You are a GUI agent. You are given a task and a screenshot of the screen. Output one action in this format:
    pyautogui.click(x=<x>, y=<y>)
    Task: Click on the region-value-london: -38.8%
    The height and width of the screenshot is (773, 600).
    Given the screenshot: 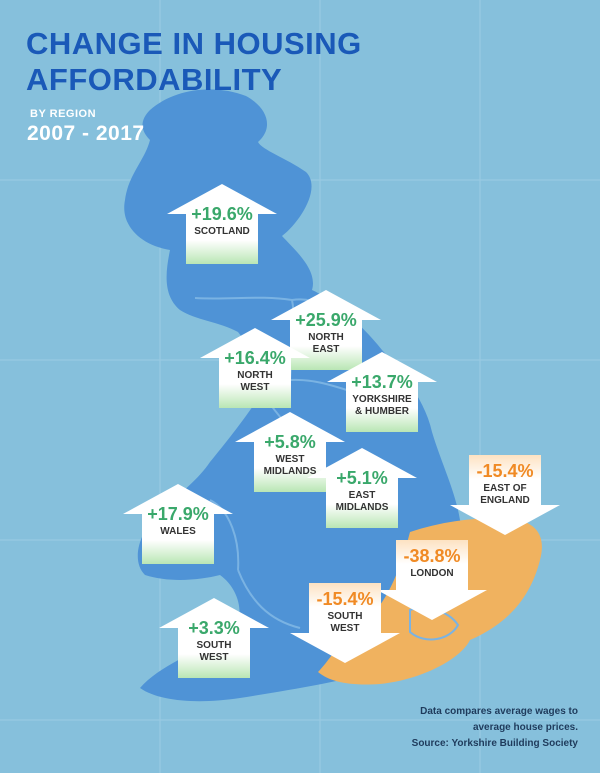 What is the action you would take?
    pyautogui.click(x=432, y=556)
    